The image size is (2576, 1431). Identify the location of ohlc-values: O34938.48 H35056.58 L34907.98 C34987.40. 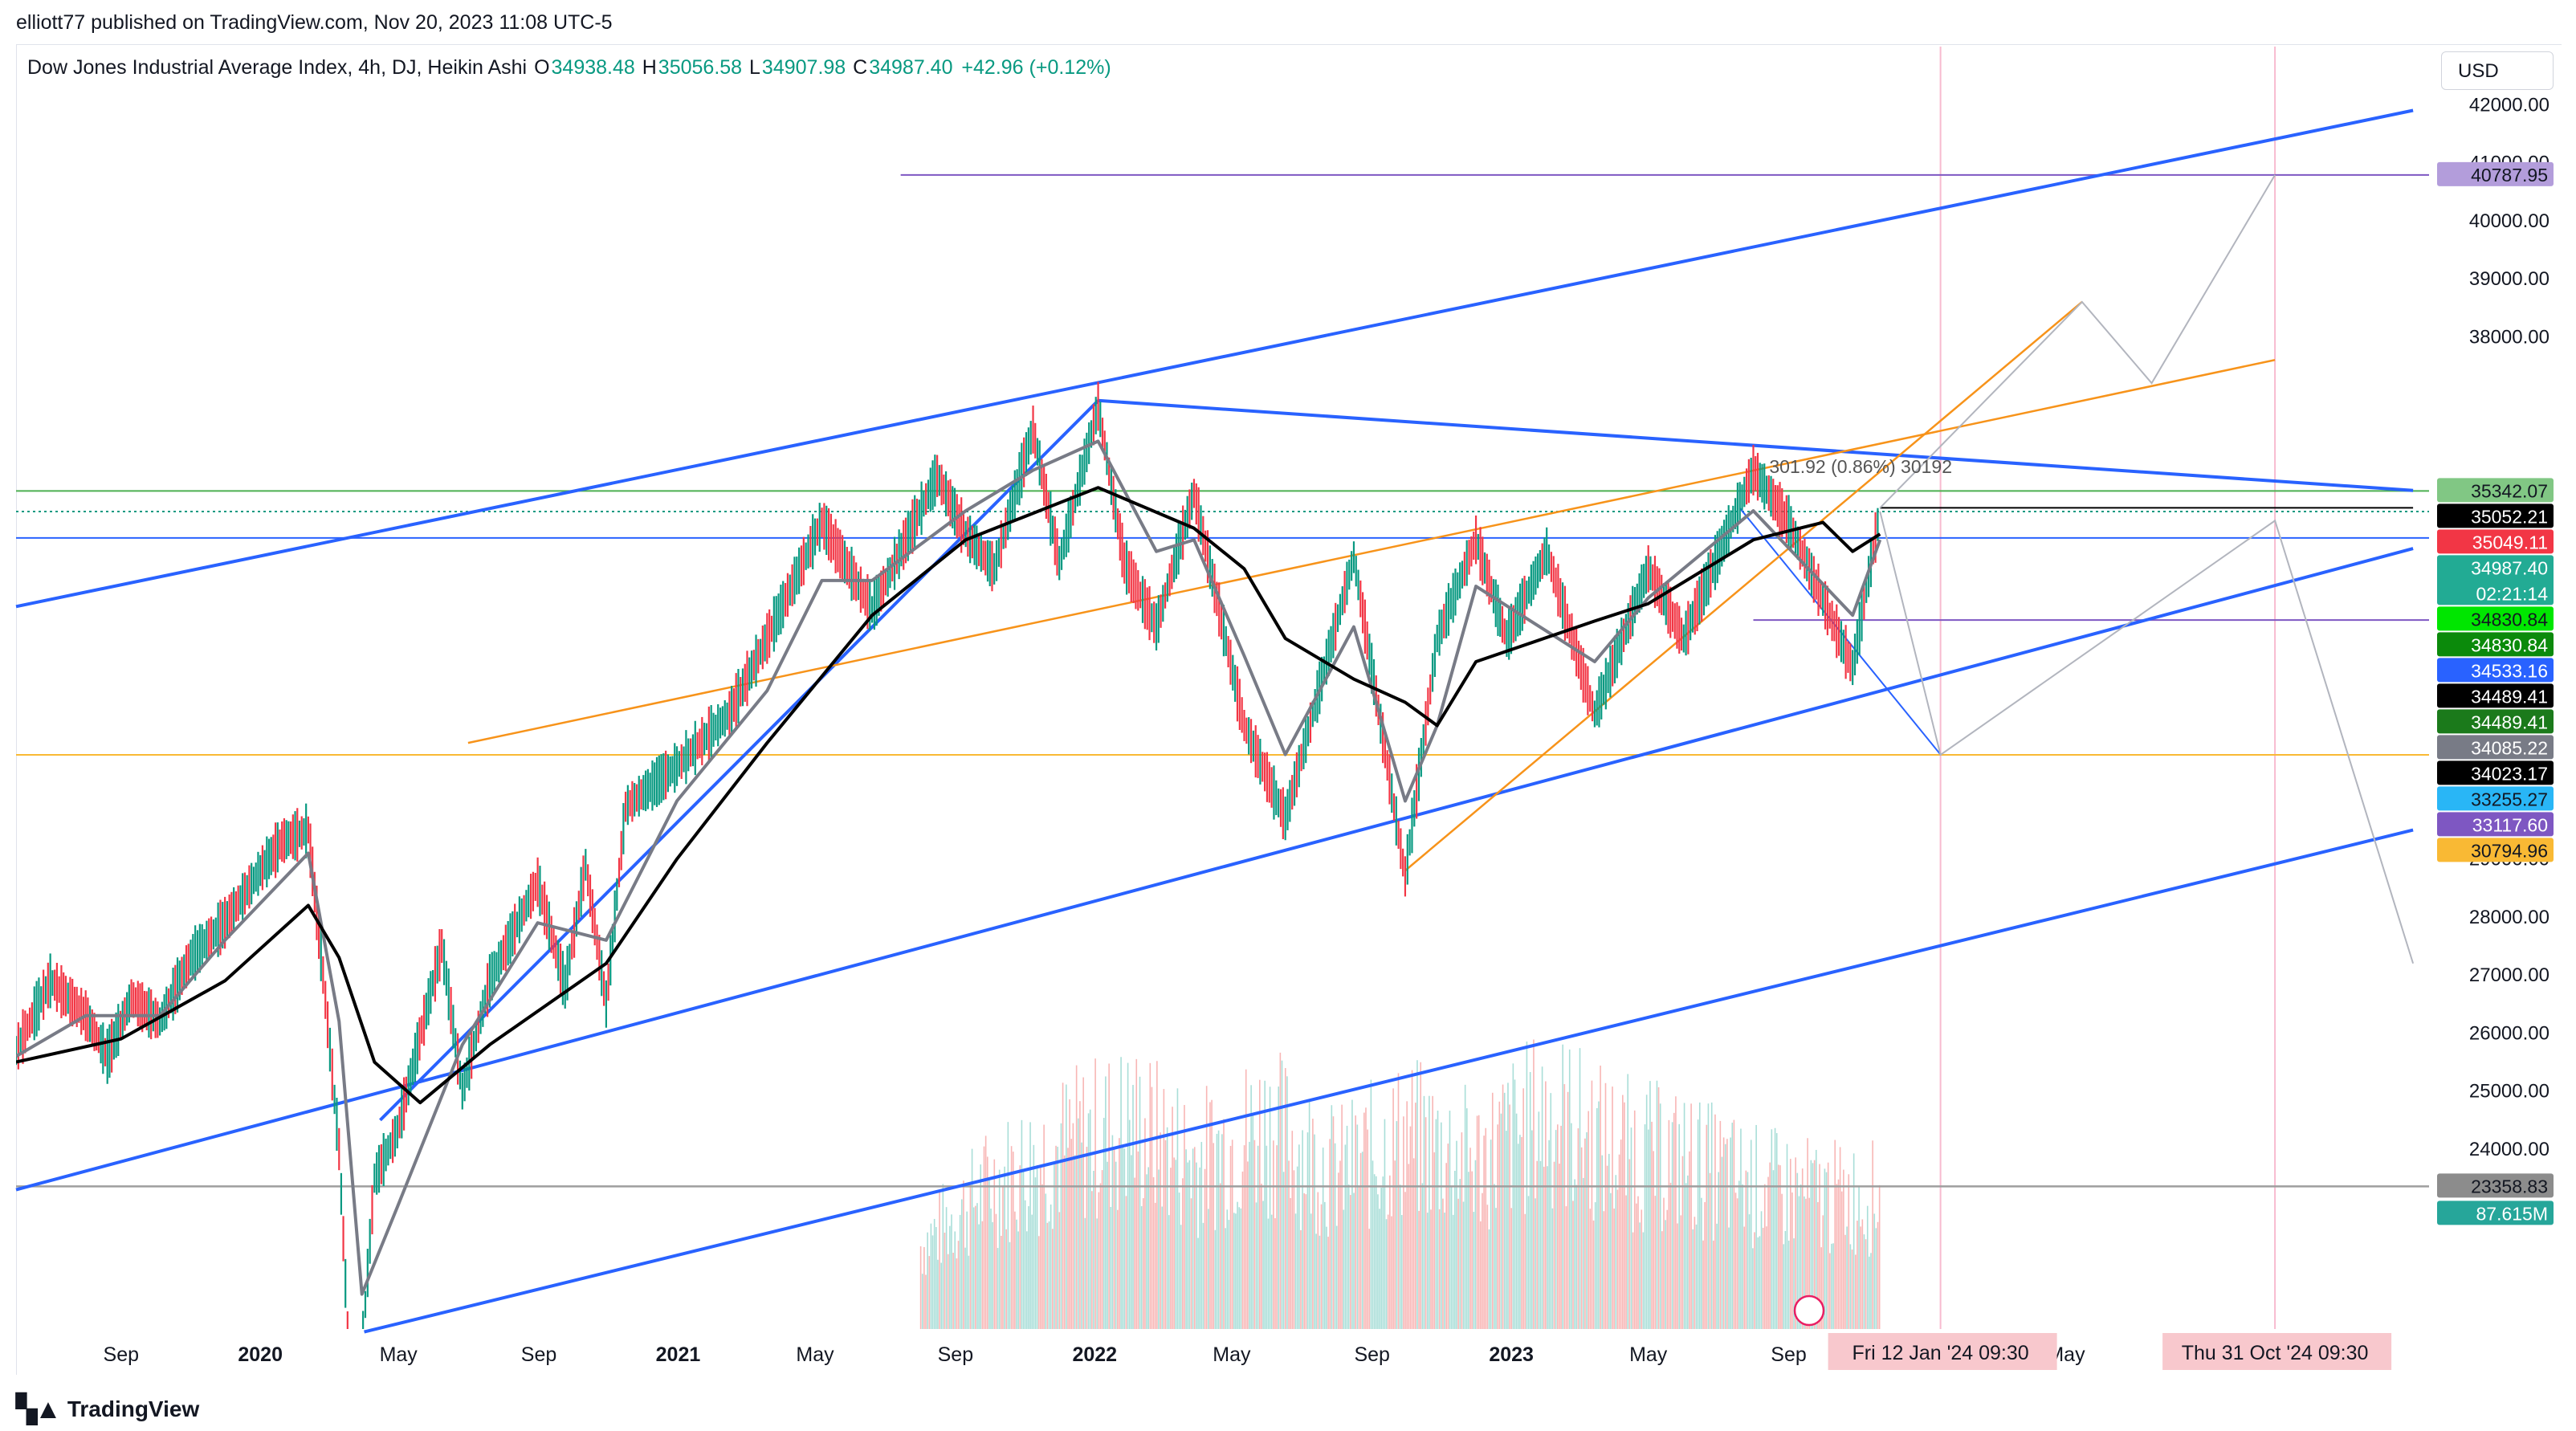
(747, 67).